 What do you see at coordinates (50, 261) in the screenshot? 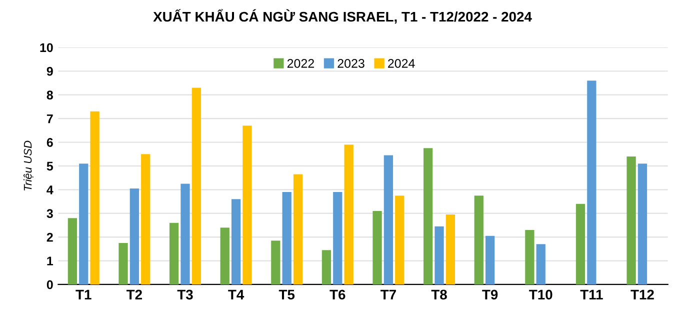
I see `y-tick-label: 1` at bounding box center [50, 261].